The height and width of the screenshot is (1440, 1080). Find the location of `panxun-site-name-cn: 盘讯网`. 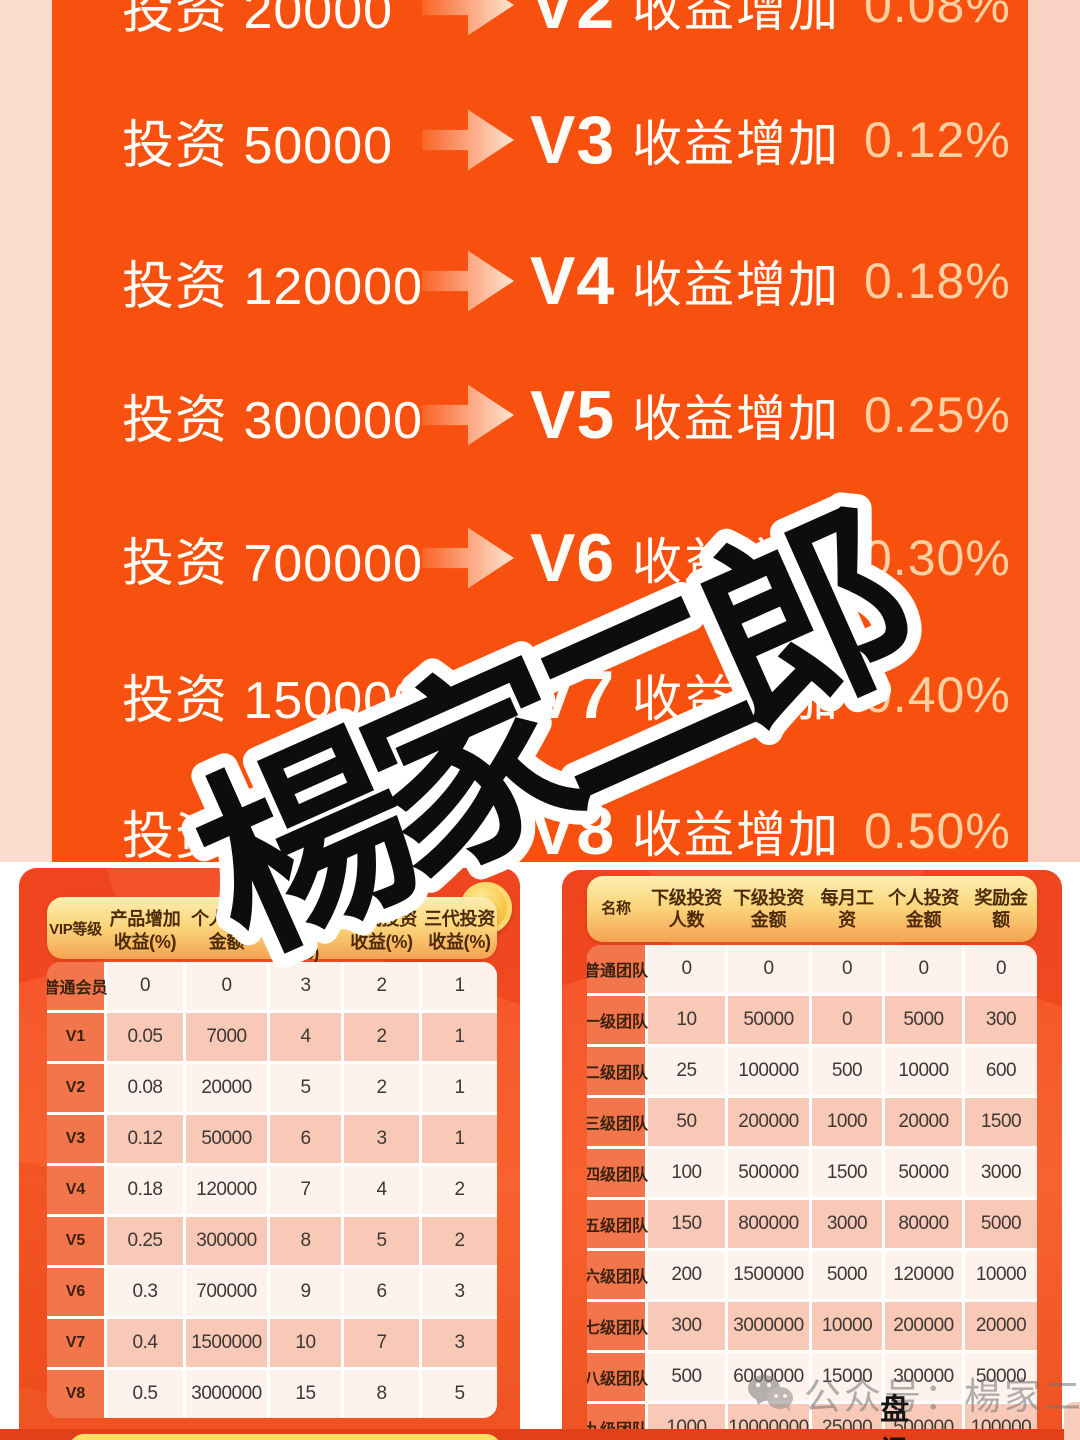

panxun-site-name-cn: 盘讯网 is located at coordinates (896, 1417).